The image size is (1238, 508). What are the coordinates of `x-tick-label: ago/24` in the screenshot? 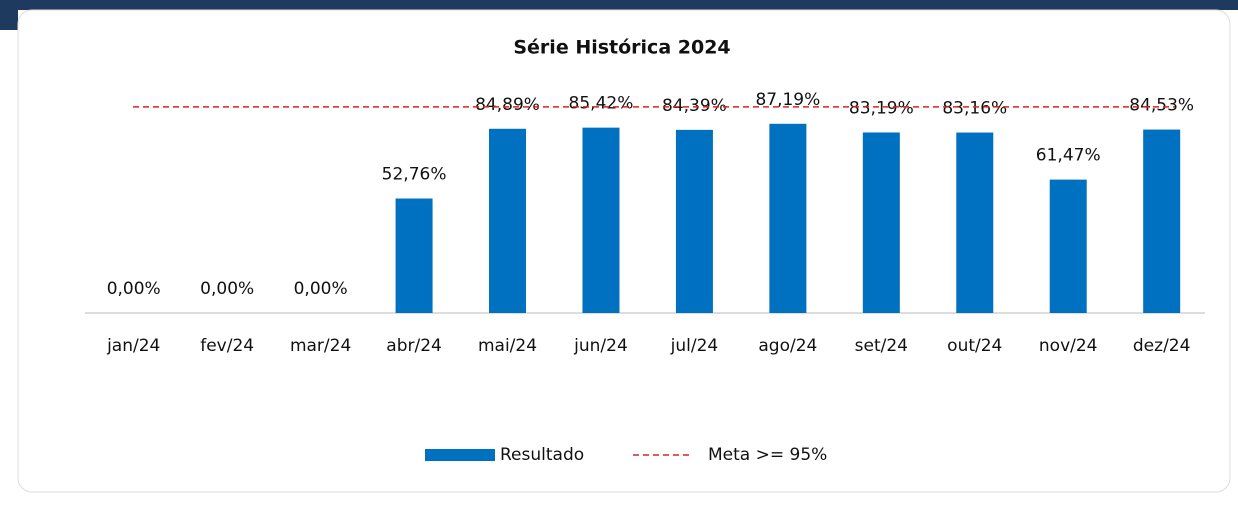 It's located at (787, 346).